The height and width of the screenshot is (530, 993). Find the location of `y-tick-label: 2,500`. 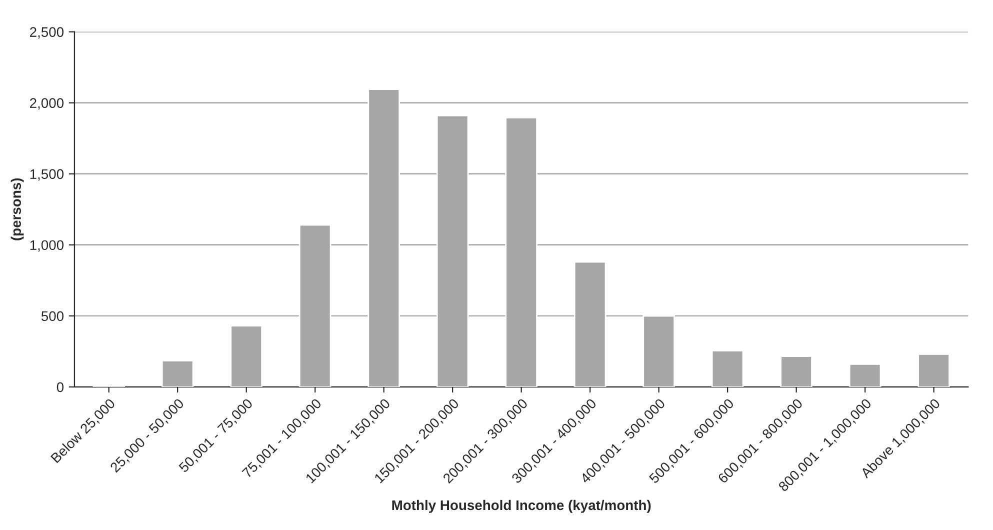

y-tick-label: 2,500 is located at coordinates (47, 33).